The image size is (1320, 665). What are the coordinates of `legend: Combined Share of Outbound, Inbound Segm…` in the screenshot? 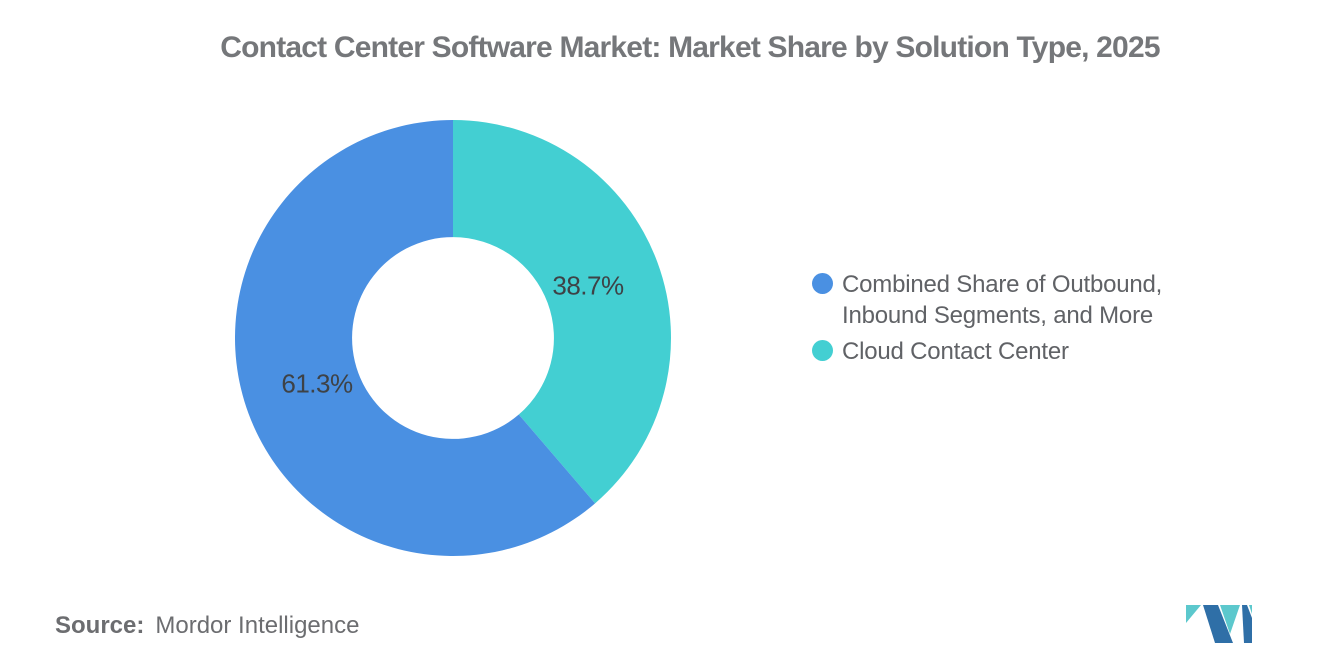 It's located at (1032, 320).